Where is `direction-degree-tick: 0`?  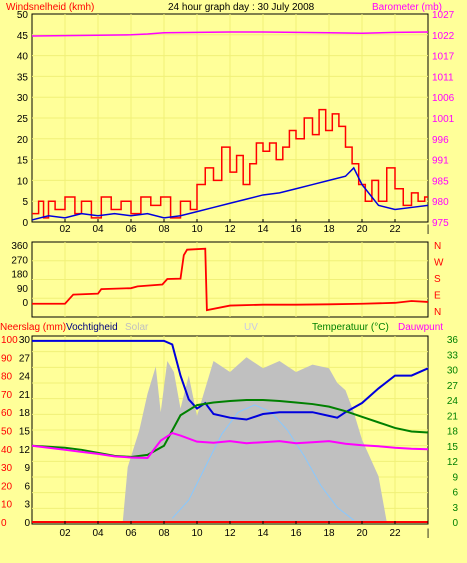
direction-degree-tick: 0 is located at coordinates (25, 303).